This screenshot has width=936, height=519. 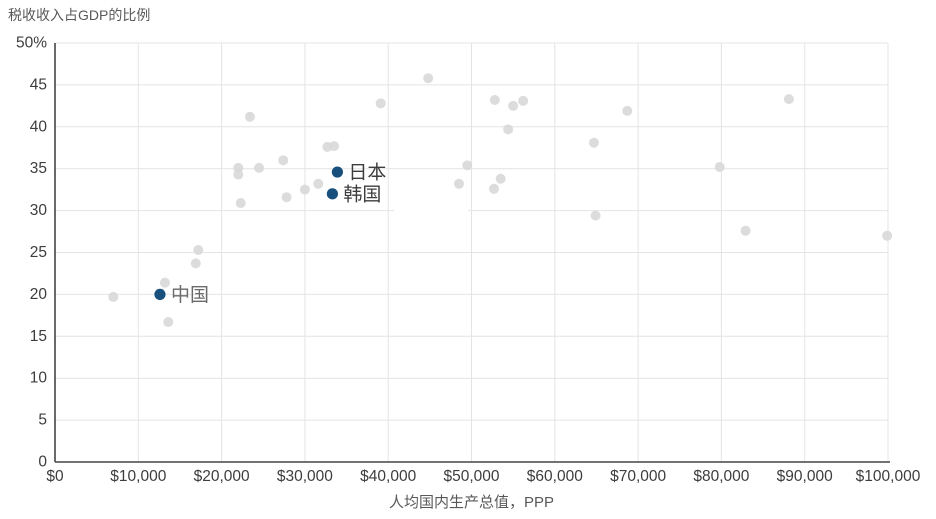 What do you see at coordinates (38, 252) in the screenshot?
I see `y-tick-label: 25` at bounding box center [38, 252].